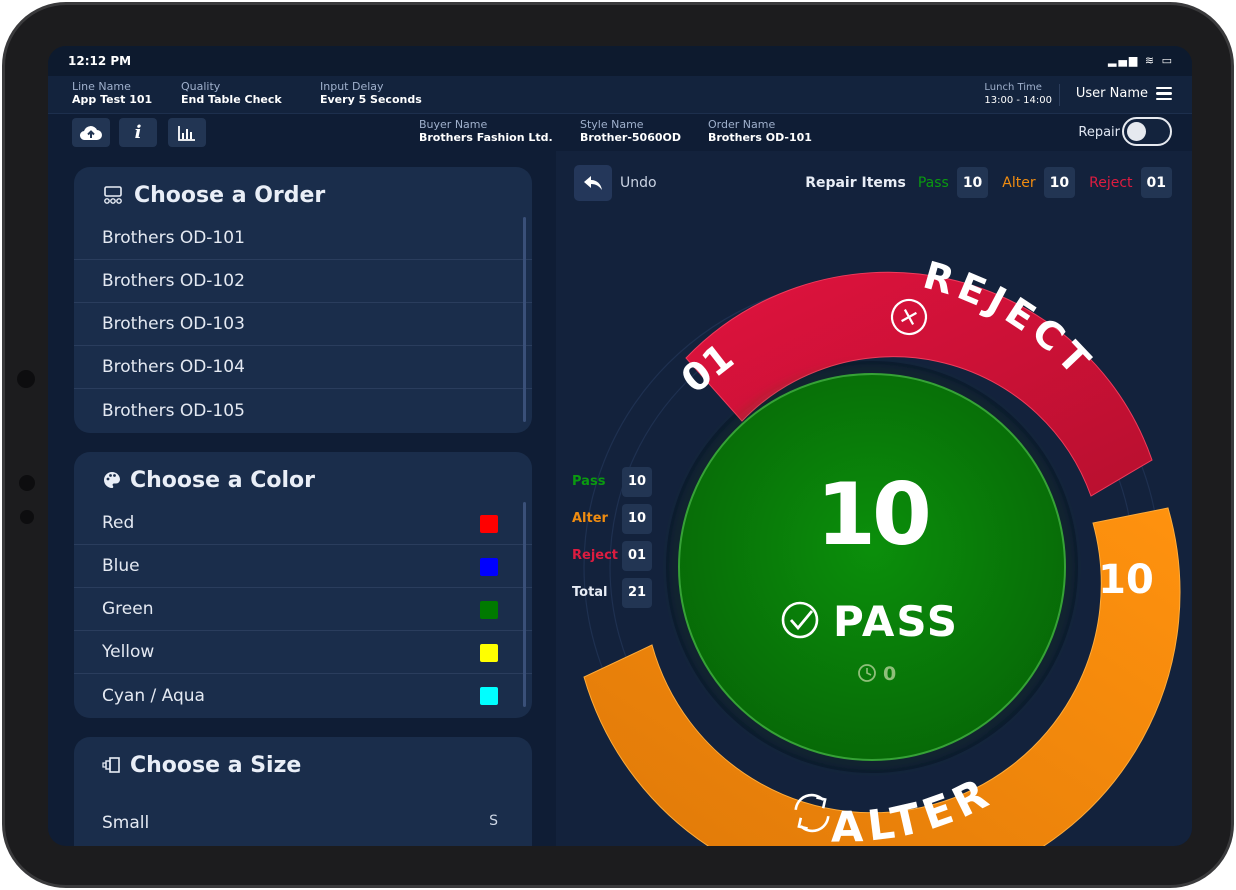 This screenshot has height=890, width=1236. I want to click on style-field: Style Name Brother-5060OD, so click(630, 131).